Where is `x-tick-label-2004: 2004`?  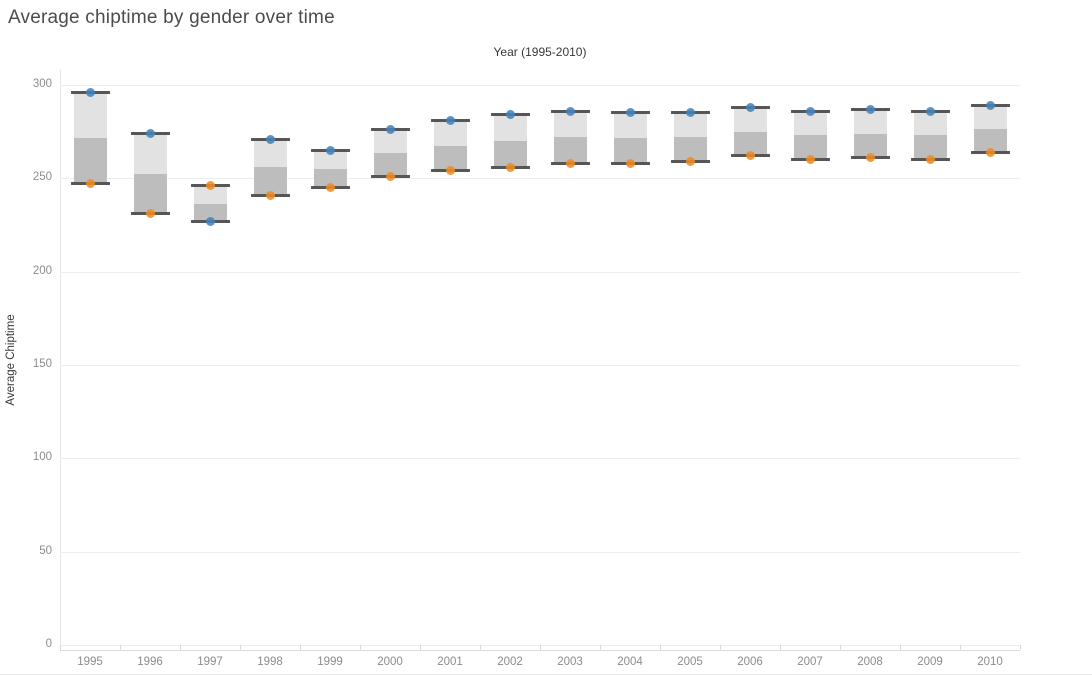 x-tick-label-2004: 2004 is located at coordinates (630, 662).